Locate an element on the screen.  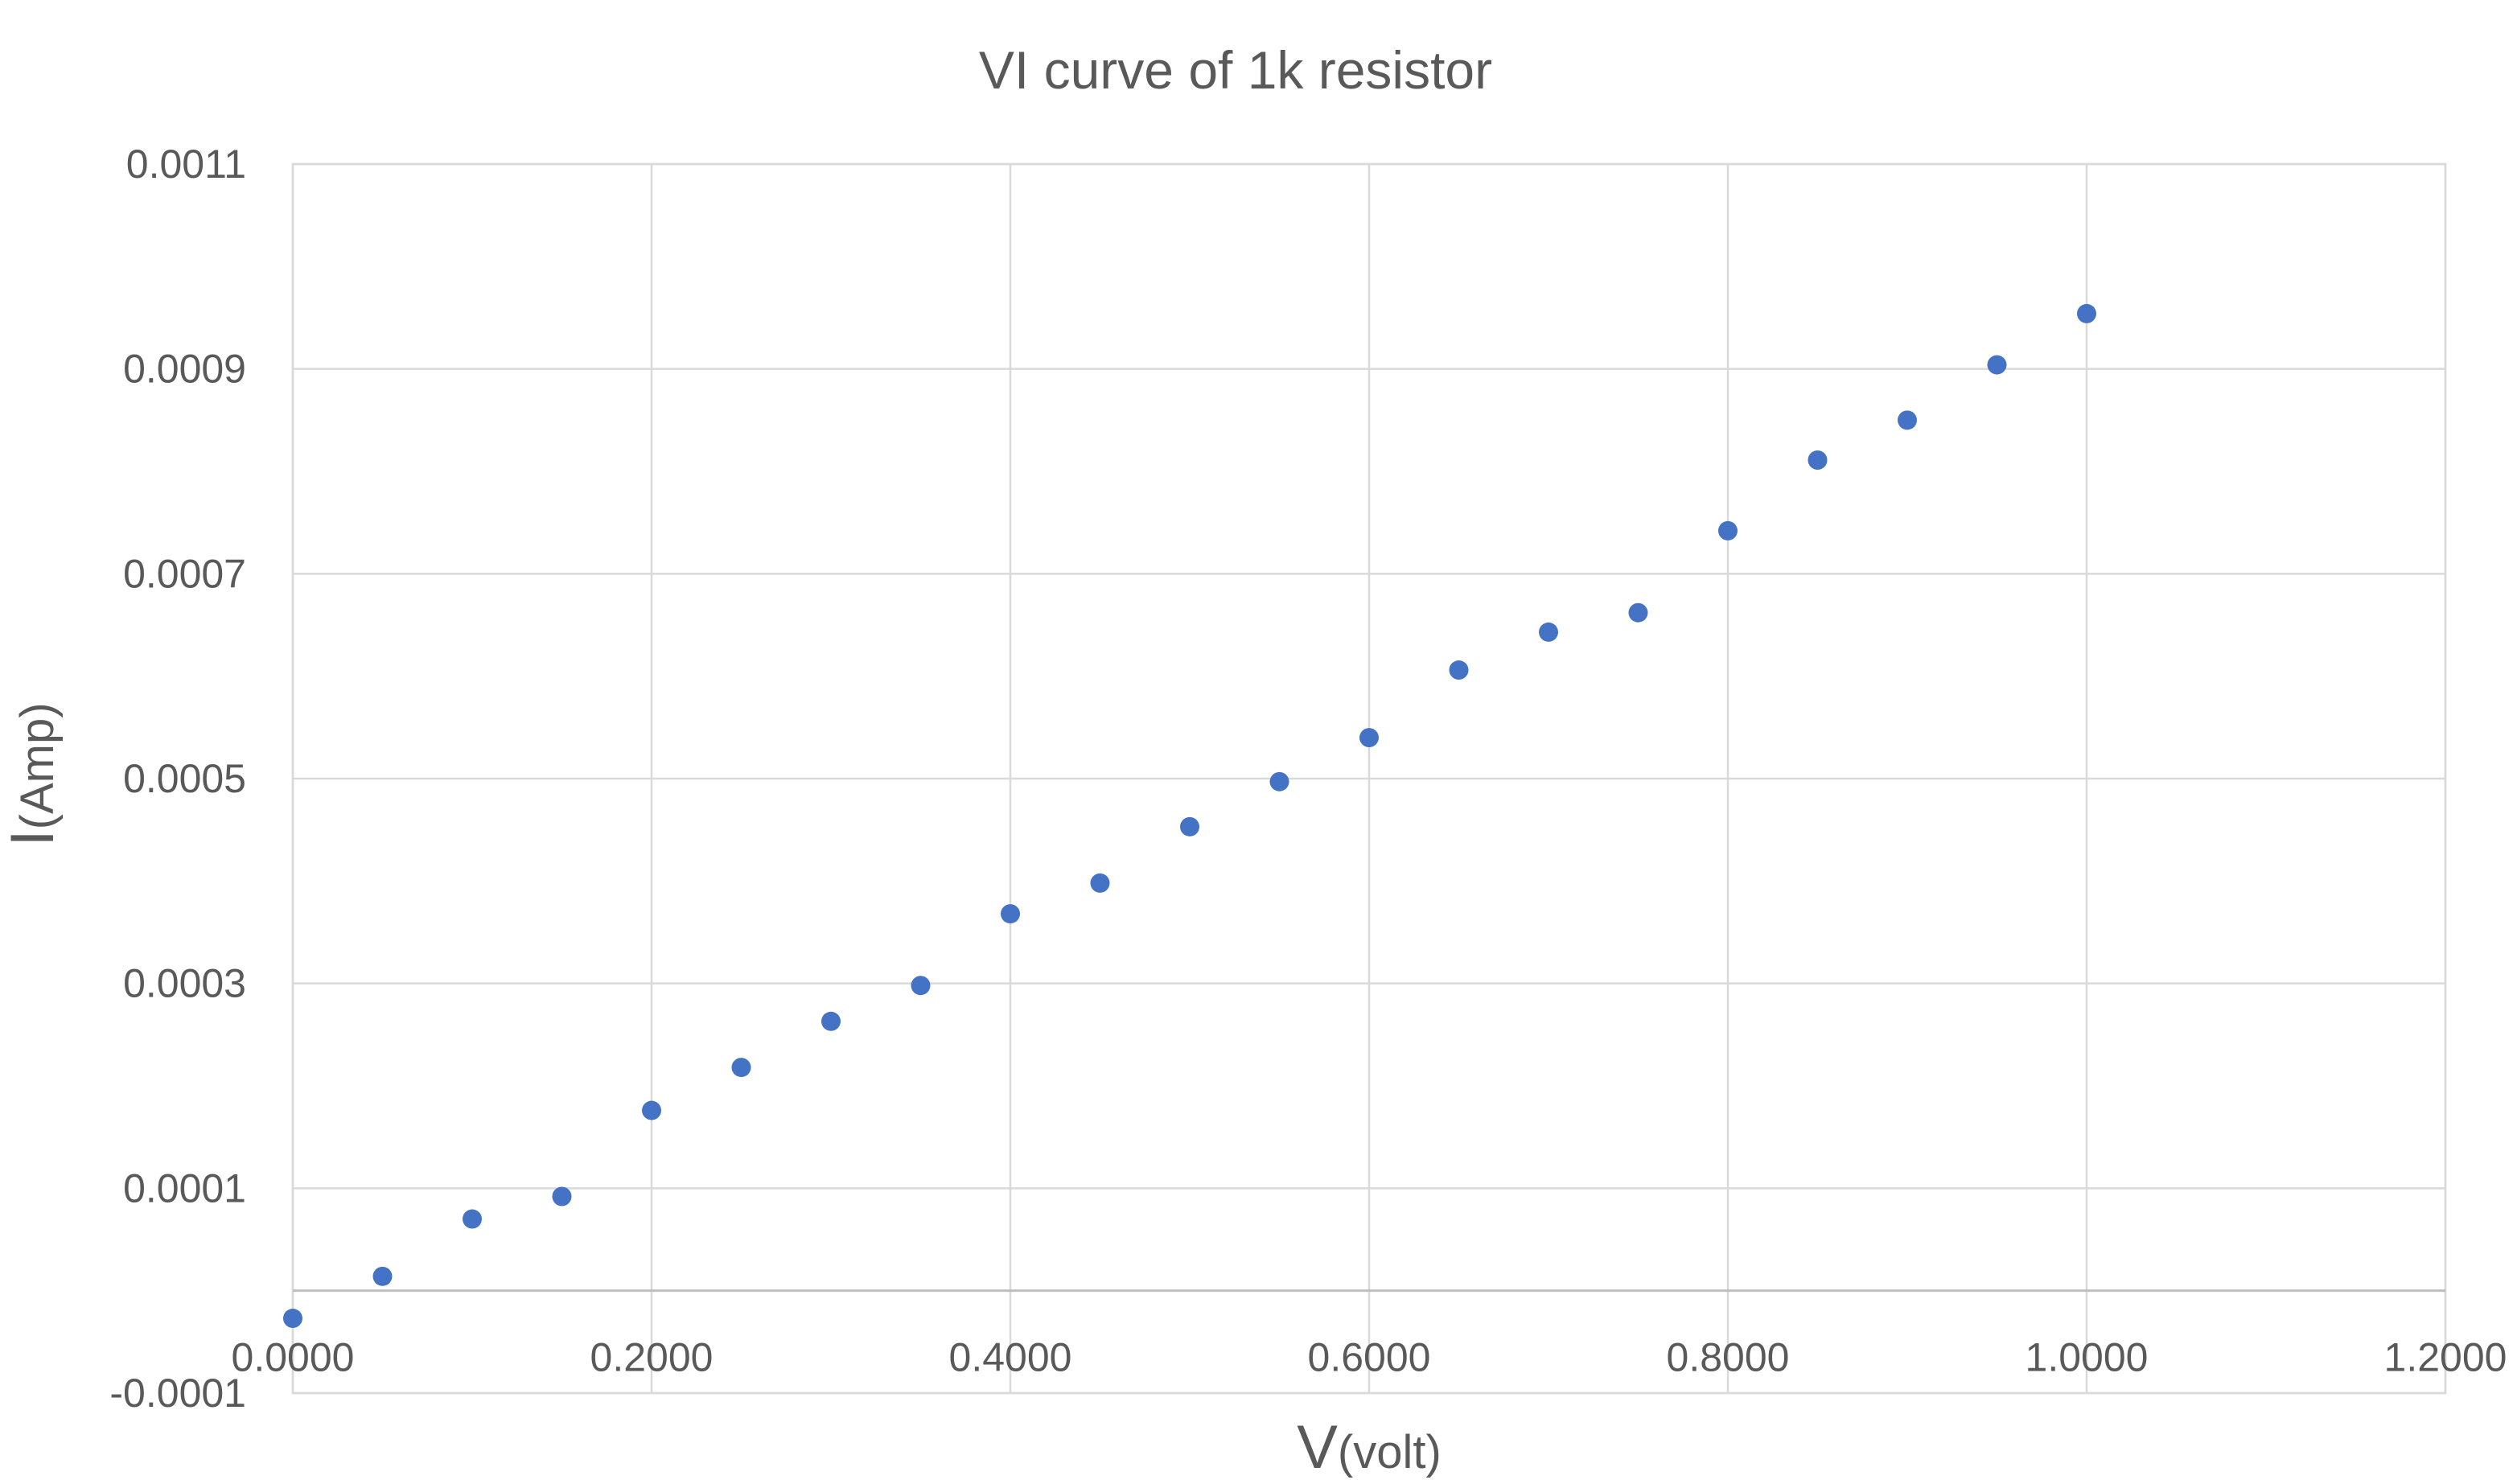
x-tick-label: 0.4000 is located at coordinates (1011, 1357).